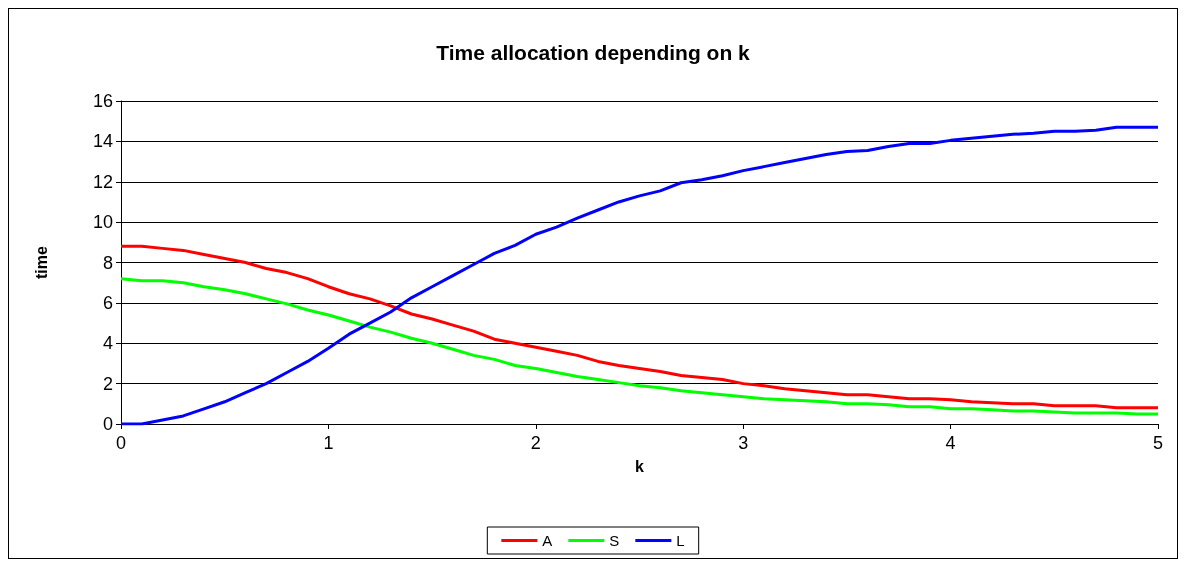 The image size is (1186, 567). Describe the element at coordinates (102, 222) in the screenshot. I see `y-tick-label: 10` at that location.